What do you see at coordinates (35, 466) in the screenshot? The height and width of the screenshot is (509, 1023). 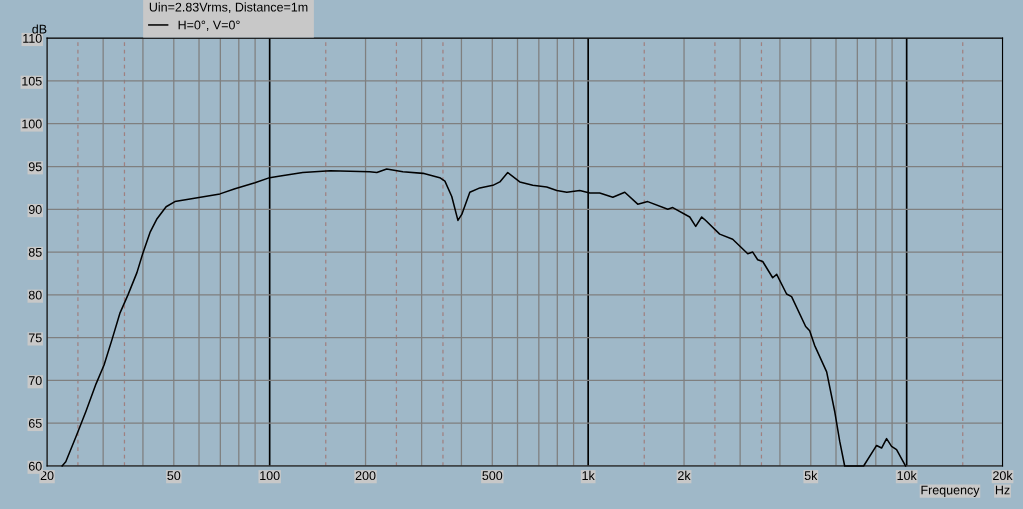 I see `y-tick-label: 60` at bounding box center [35, 466].